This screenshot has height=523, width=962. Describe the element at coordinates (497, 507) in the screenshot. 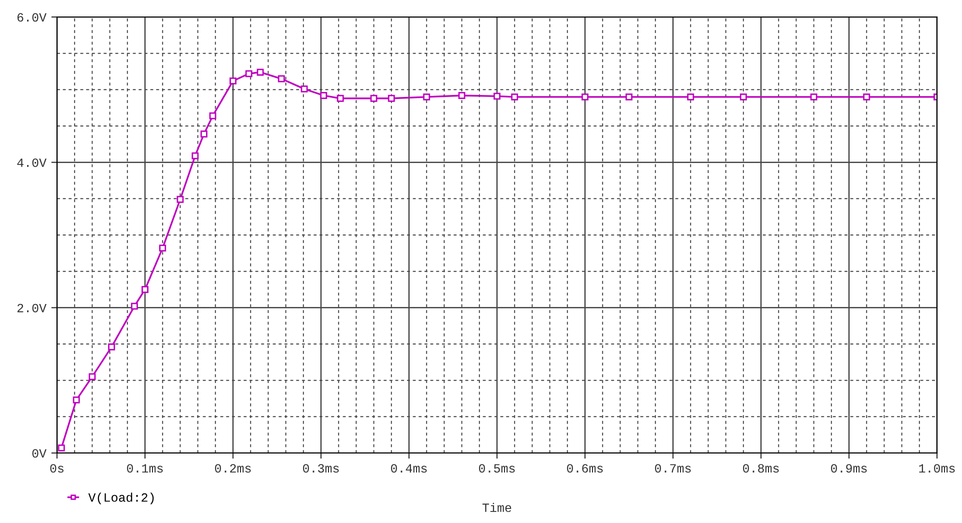

I see `x-axis-title: Time` at that location.